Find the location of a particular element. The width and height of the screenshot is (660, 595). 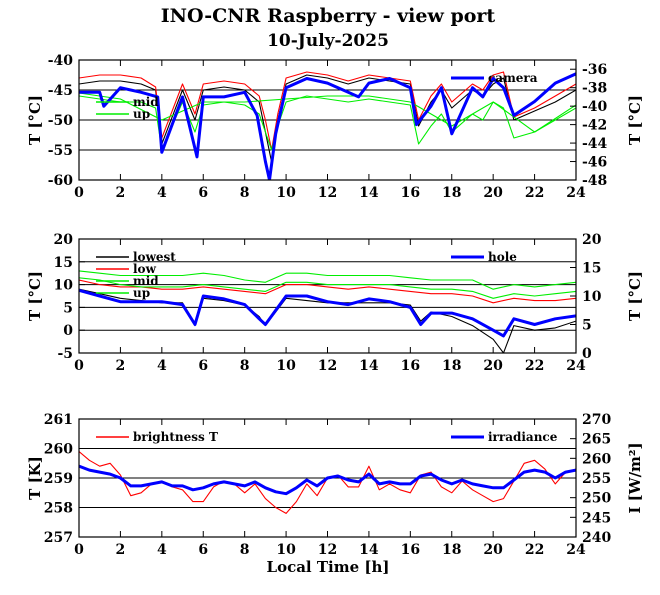

legend-label: lowest is located at coordinates (154, 257).